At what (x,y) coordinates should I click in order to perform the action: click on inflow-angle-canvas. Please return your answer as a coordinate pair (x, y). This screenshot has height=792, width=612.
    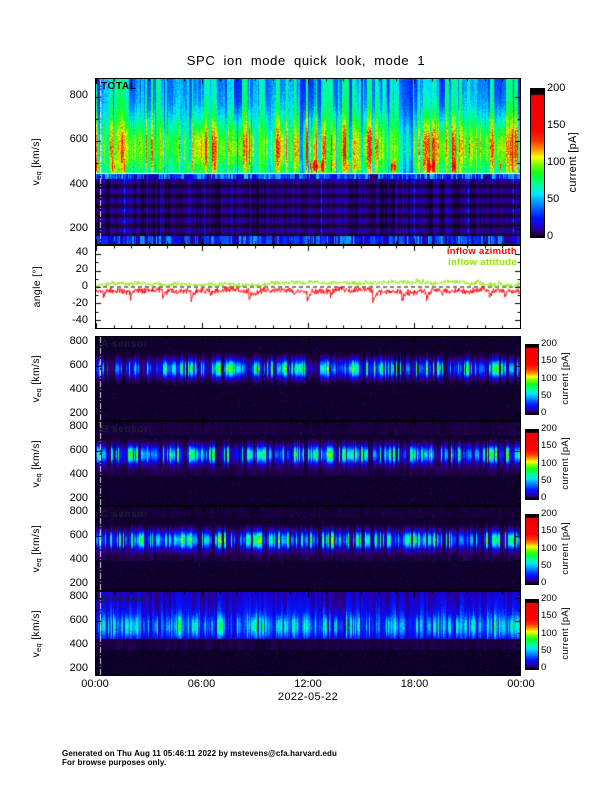
    Looking at the image, I should click on (308, 287).